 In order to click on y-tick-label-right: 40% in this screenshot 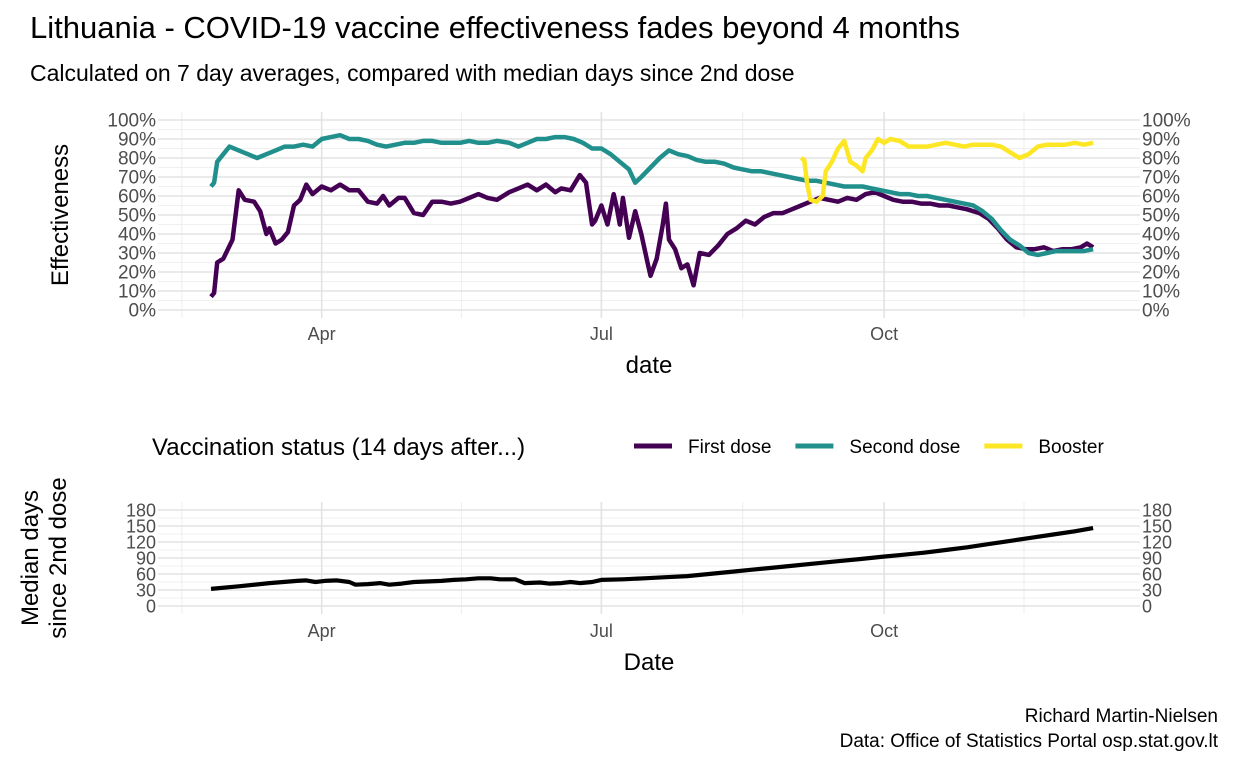, I will do `click(1161, 235)`.